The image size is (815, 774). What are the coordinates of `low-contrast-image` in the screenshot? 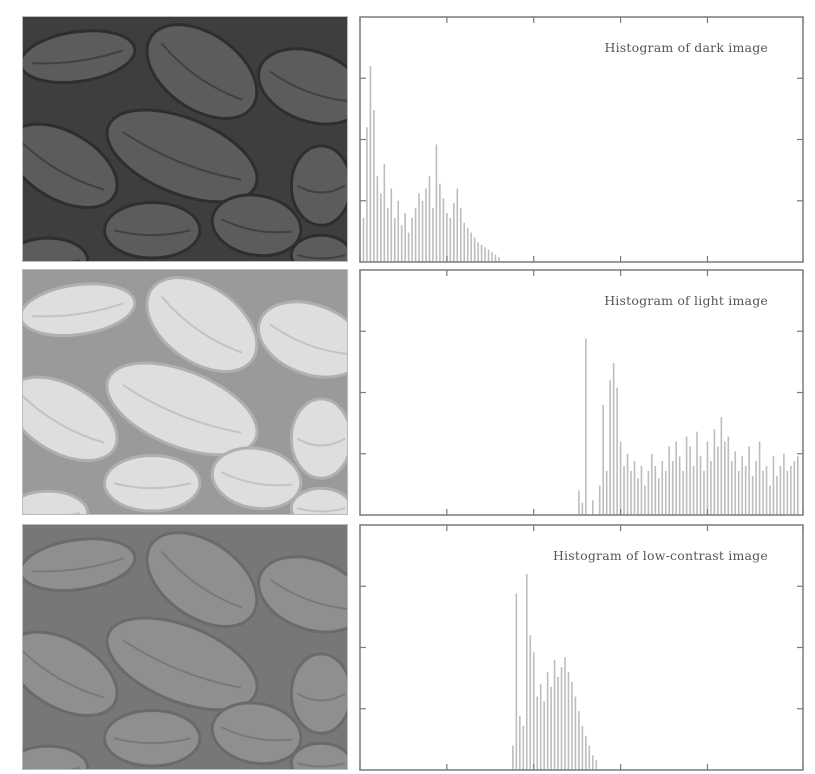 It's located at (185, 647).